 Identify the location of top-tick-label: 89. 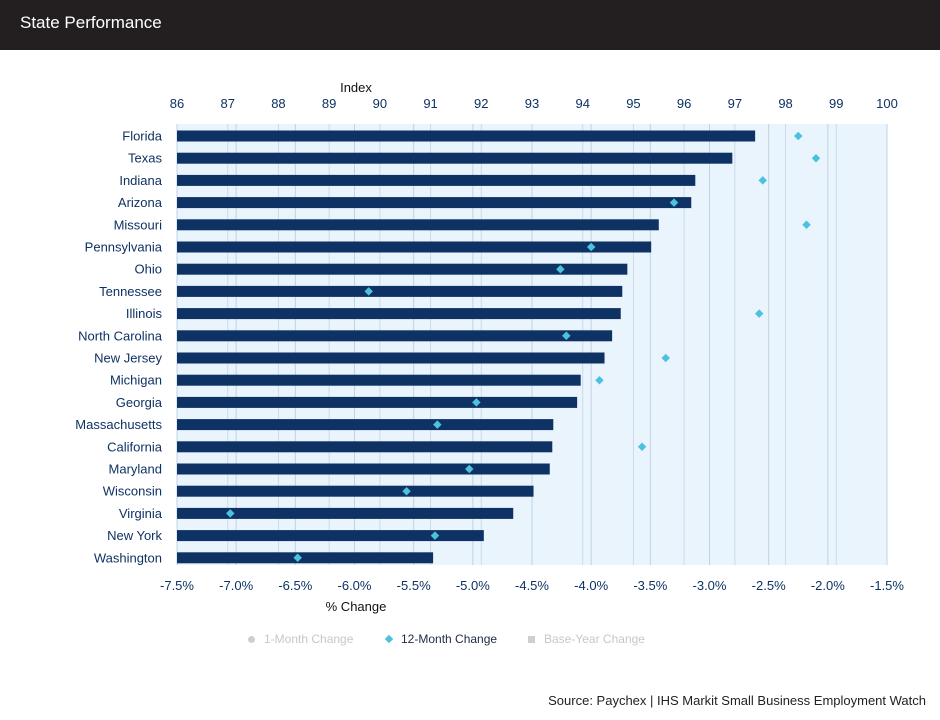
(329, 103).